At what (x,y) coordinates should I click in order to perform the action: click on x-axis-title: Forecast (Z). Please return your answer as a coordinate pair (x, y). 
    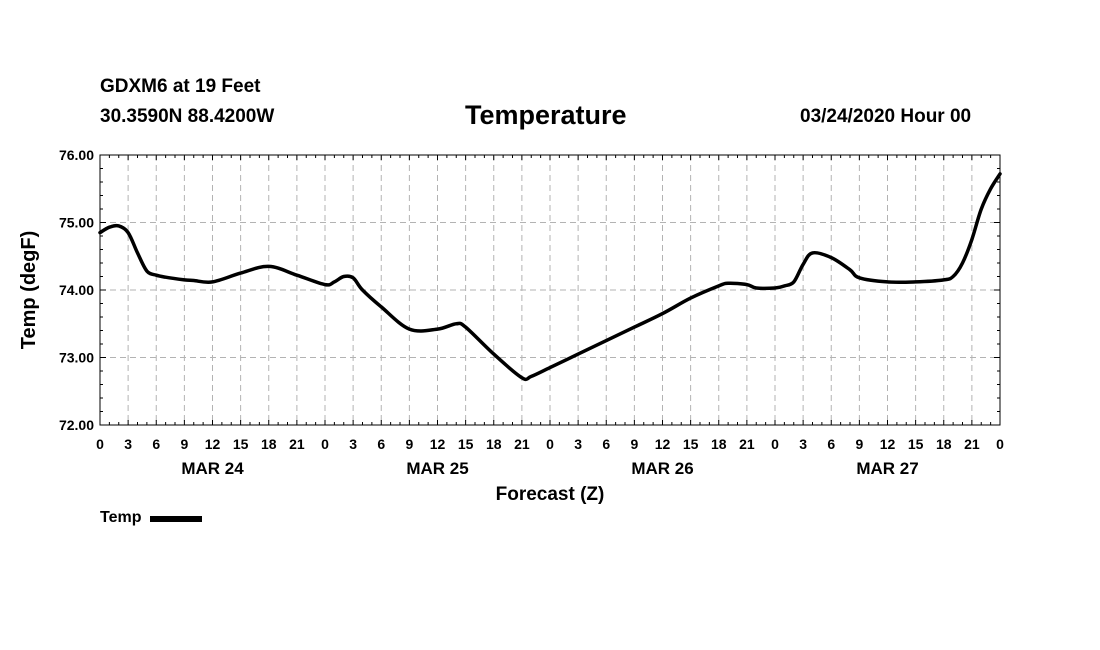
    Looking at the image, I should click on (550, 494).